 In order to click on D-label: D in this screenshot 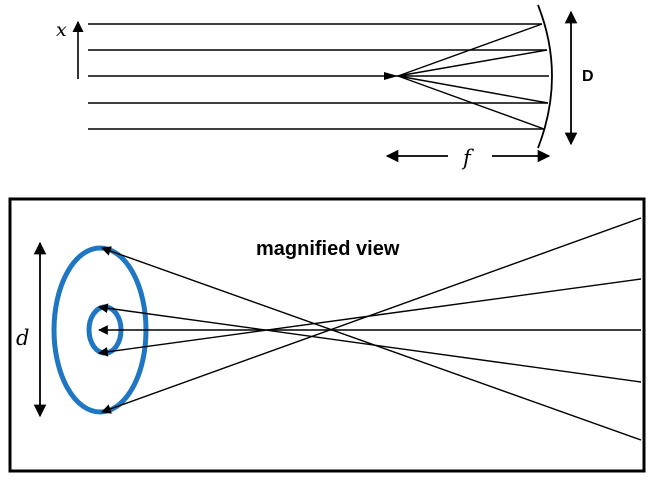, I will do `click(588, 76)`.